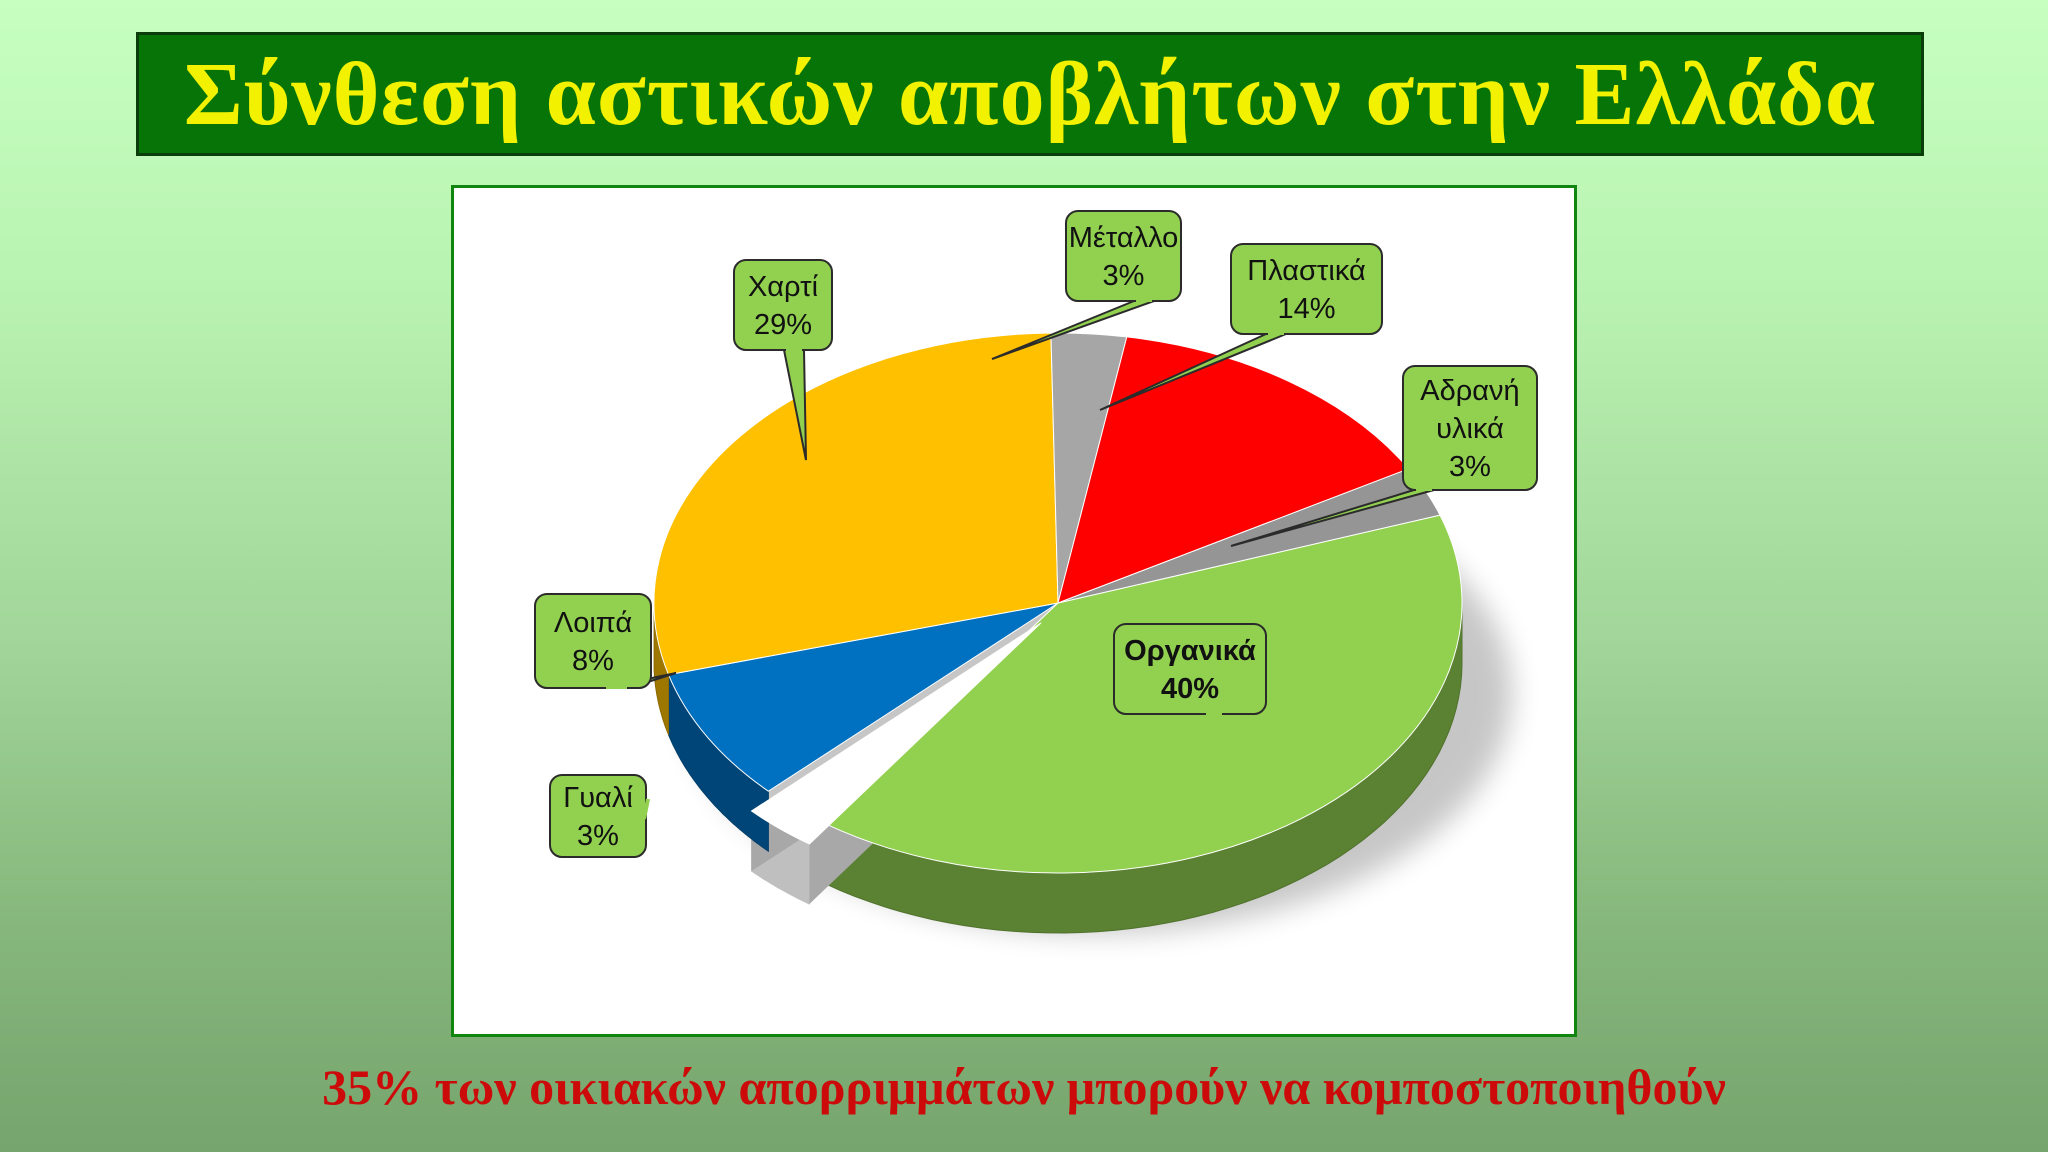  Describe the element at coordinates (783, 325) in the screenshot. I see `slice-value-label: 29%` at that location.